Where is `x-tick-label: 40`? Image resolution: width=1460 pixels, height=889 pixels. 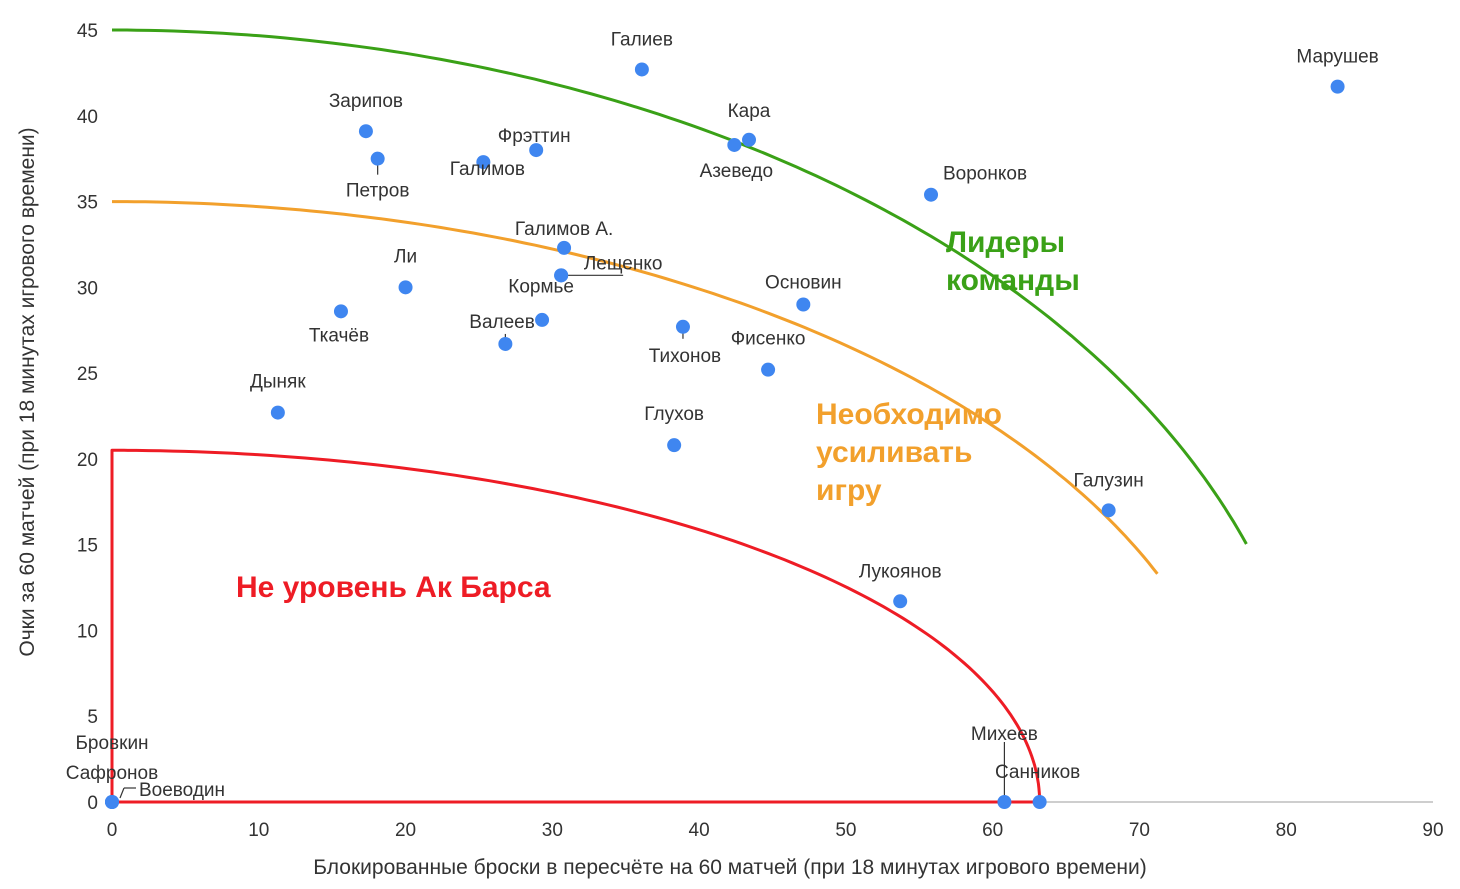 x-tick-label: 40 is located at coordinates (699, 830).